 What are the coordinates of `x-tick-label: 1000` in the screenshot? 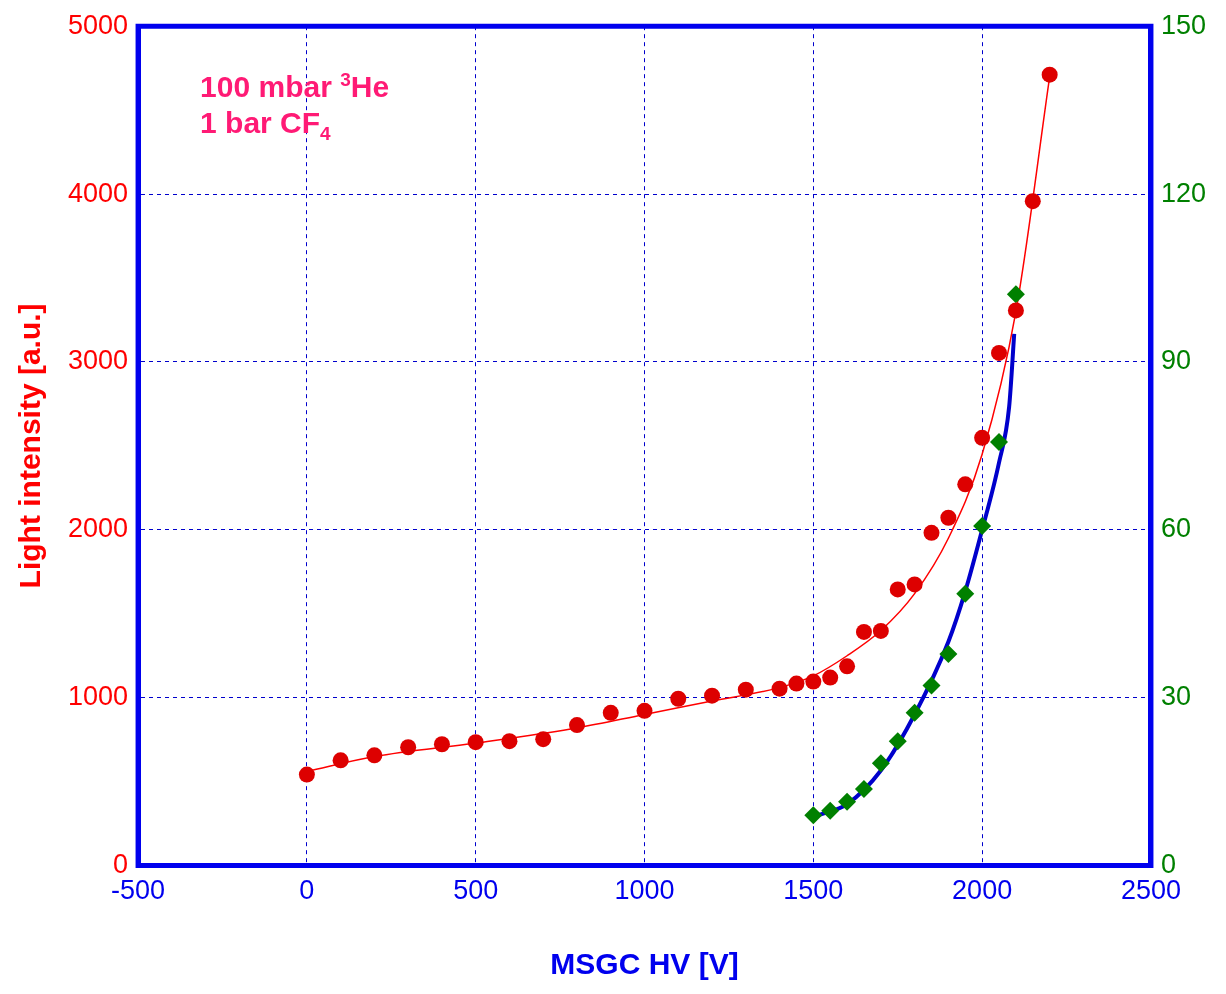 It's located at (644, 890).